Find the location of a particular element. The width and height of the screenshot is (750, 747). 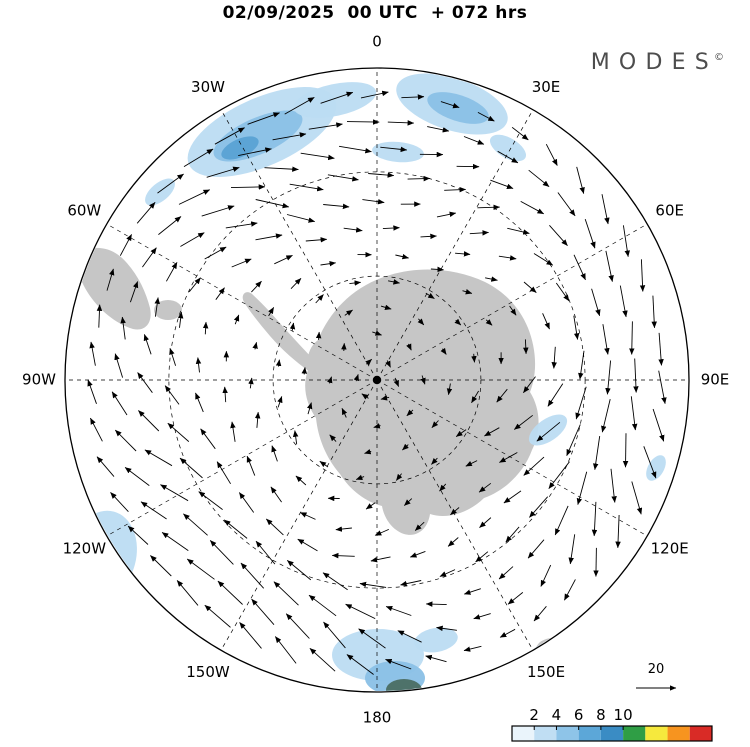

colorbar-tick-label: 6 is located at coordinates (579, 715).